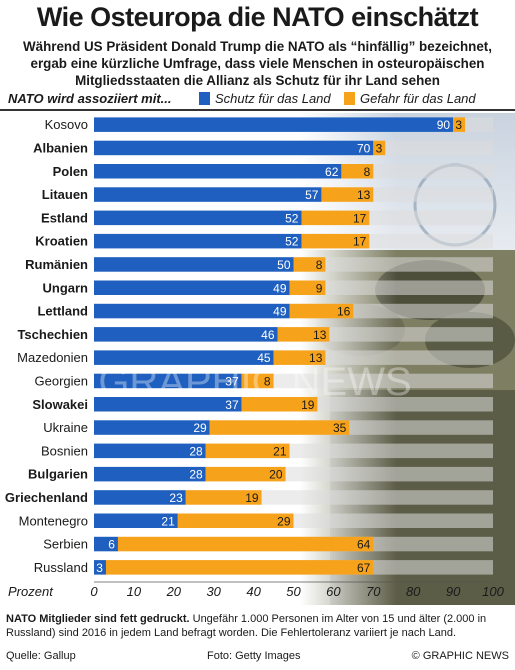 The height and width of the screenshot is (670, 515). Describe the element at coordinates (493, 591) in the screenshot. I see `x-tick-label: 100` at that location.